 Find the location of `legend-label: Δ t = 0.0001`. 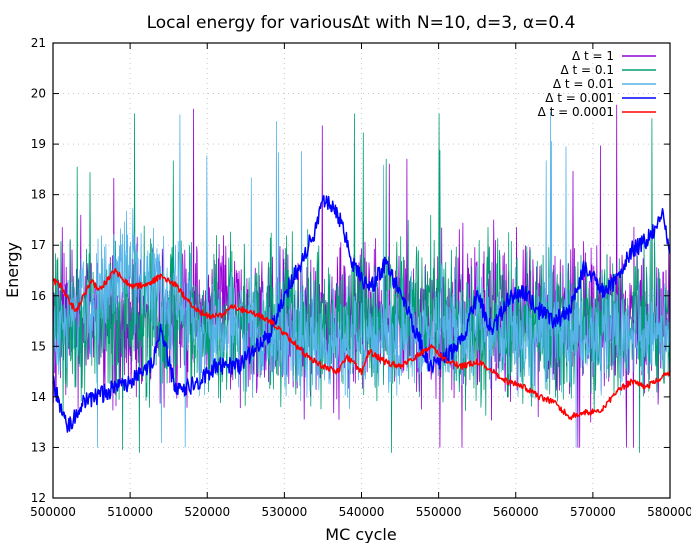

legend-label: Δ t = 0.0001 is located at coordinates (576, 112).